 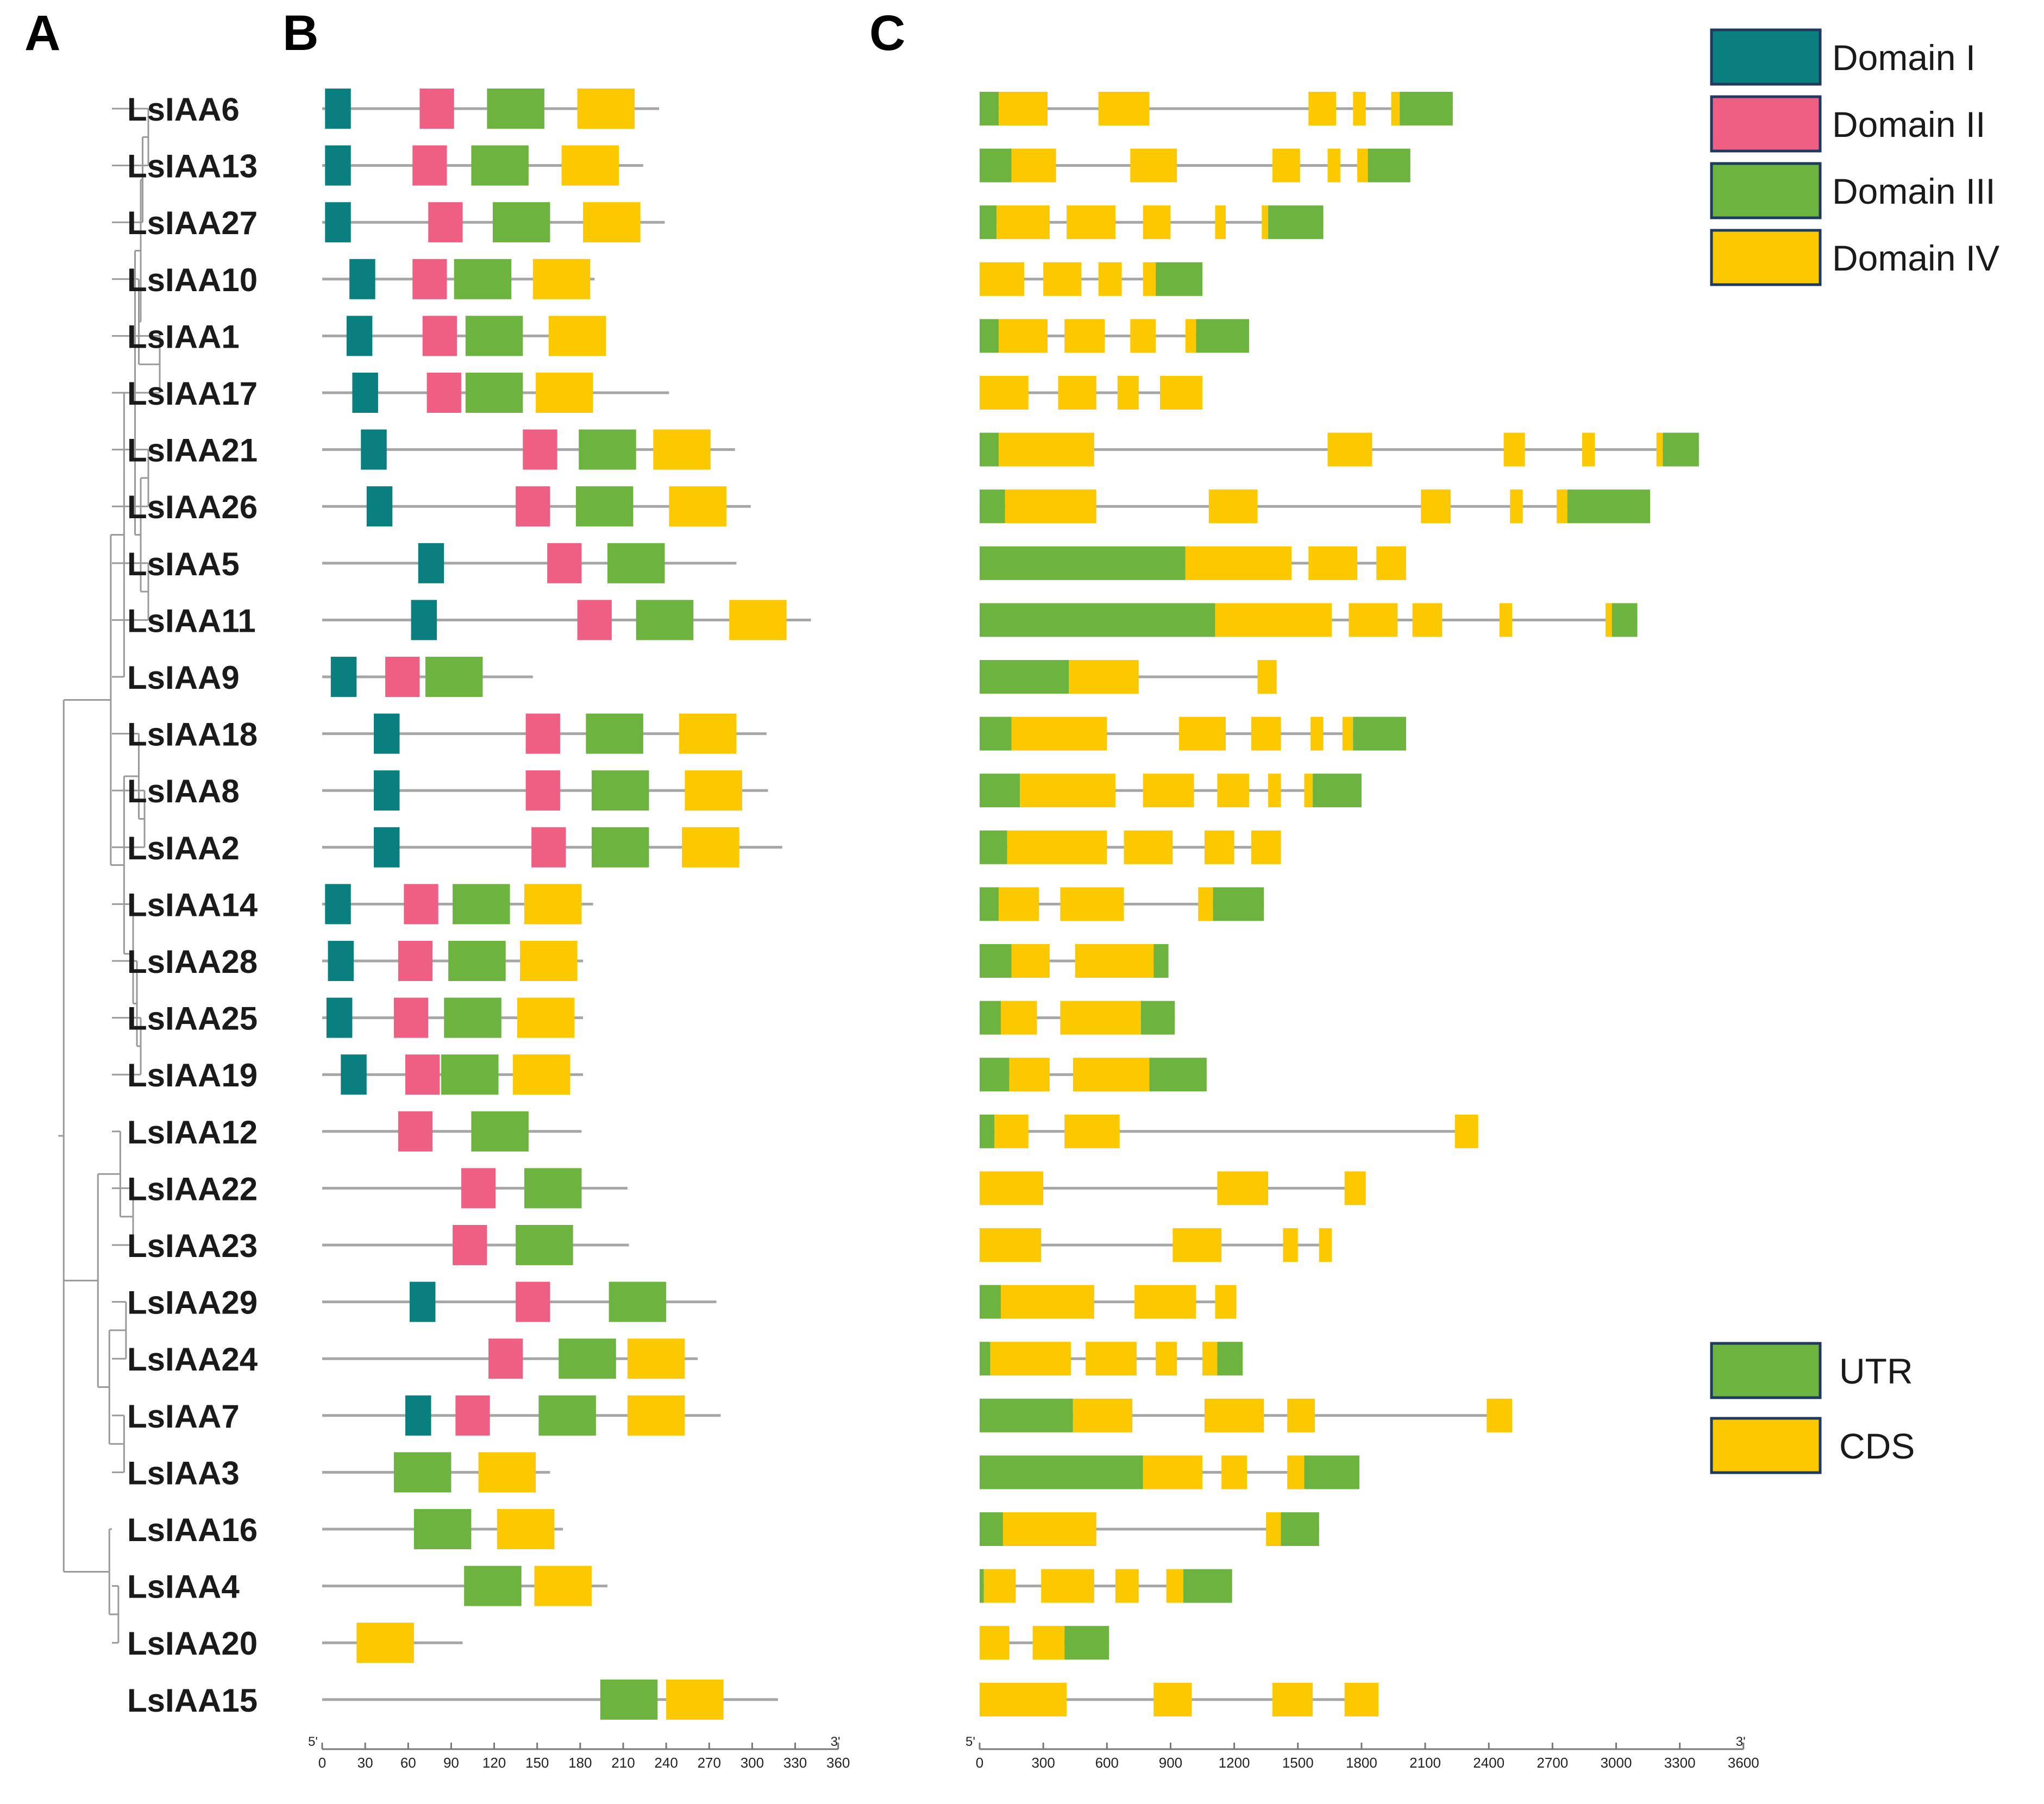 I want to click on domain-iv-lsiaa19, so click(x=541, y=1074).